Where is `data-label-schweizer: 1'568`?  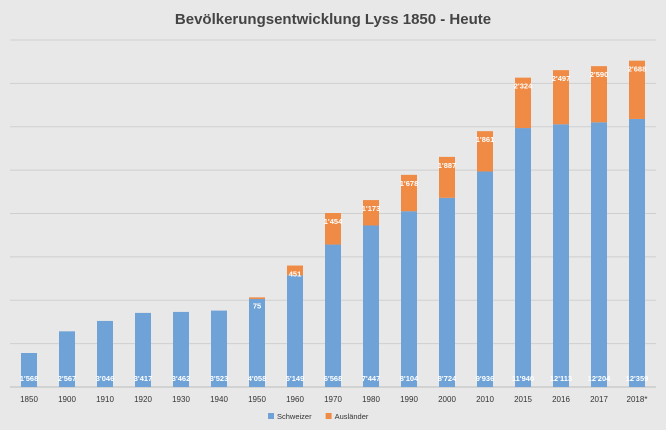 data-label-schweizer: 1'568 is located at coordinates (29, 378).